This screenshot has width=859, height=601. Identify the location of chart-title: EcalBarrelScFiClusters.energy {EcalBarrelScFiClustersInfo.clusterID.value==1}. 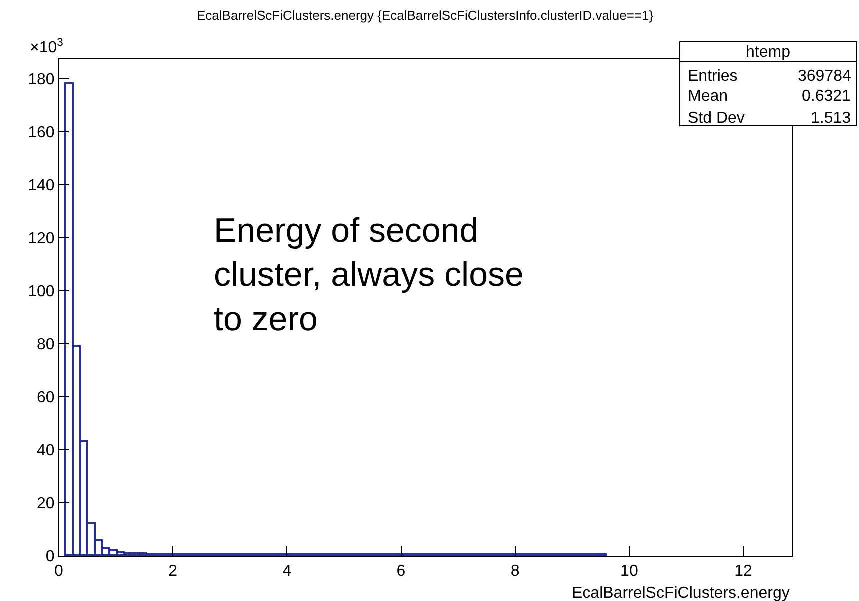
(425, 15).